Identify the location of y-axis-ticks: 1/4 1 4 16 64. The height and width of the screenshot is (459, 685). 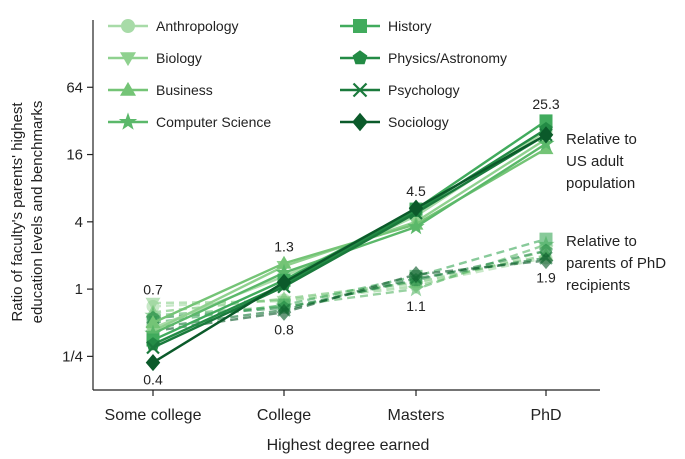
(77, 222).